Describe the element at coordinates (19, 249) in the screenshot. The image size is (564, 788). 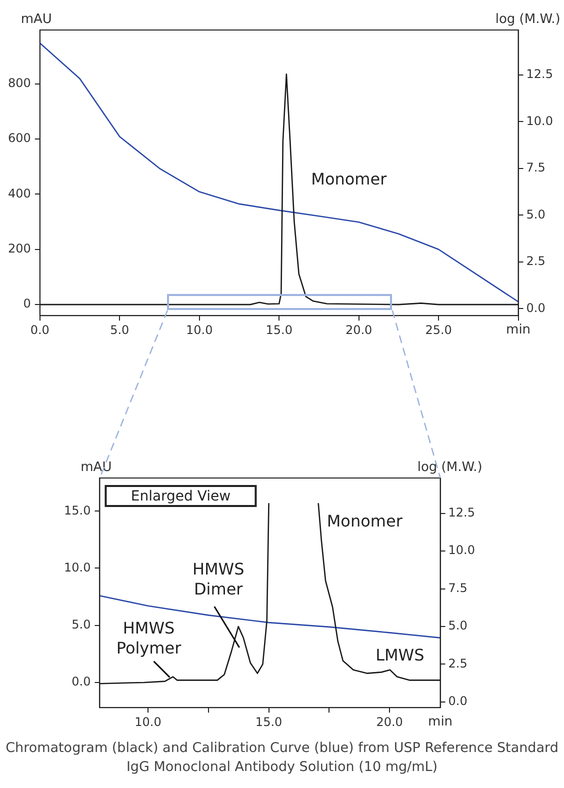
I see `y-tick-label: 200` at that location.